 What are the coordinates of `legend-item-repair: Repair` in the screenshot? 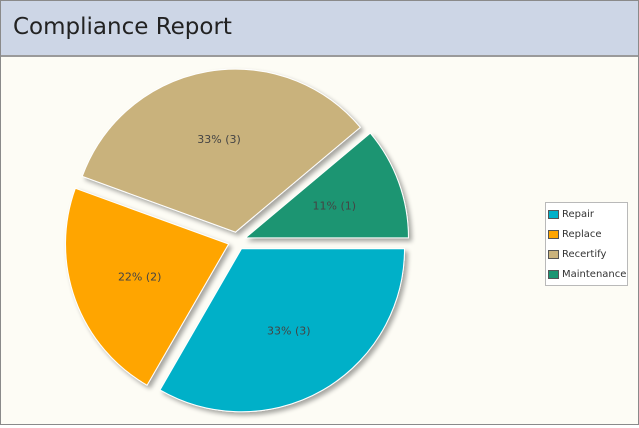 It's located at (586, 214).